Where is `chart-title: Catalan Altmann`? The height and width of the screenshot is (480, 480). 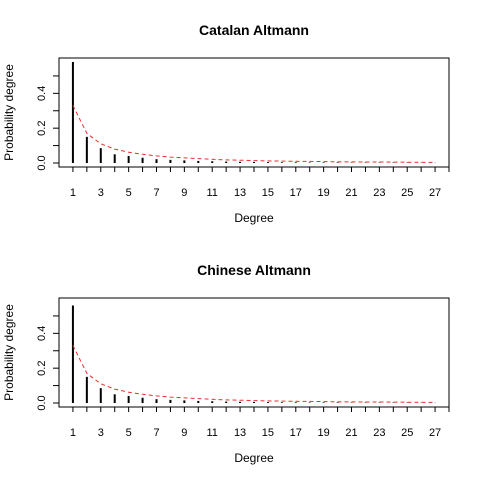
chart-title: Catalan Altmann is located at coordinates (254, 30).